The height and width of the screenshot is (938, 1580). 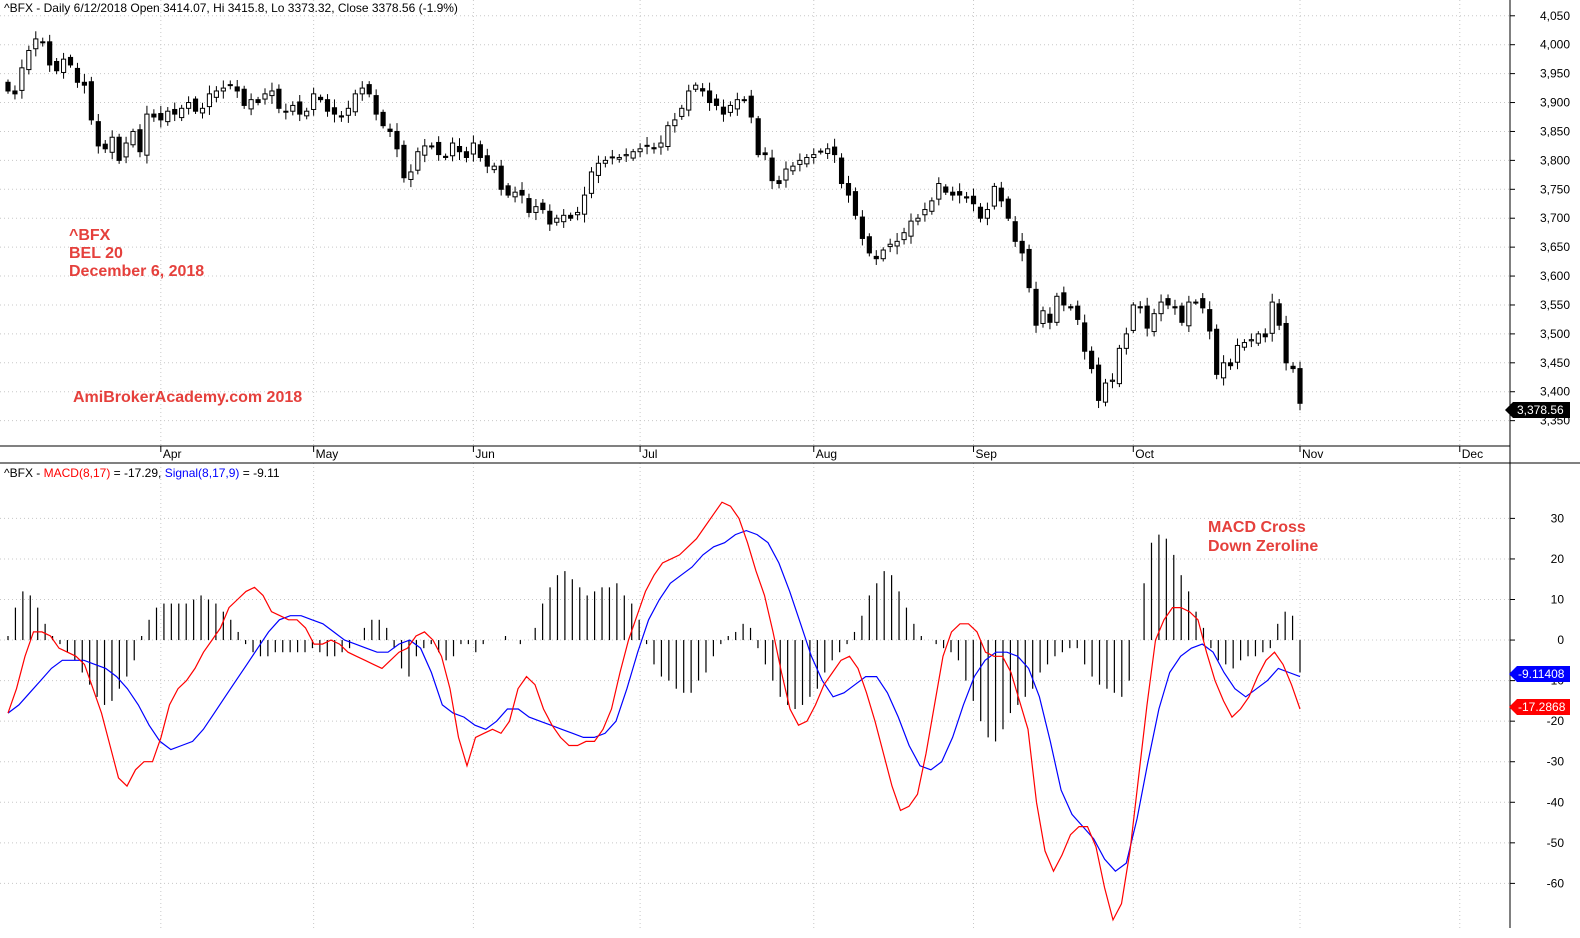 What do you see at coordinates (987, 454) in the screenshot?
I see `month-label: Sep` at bounding box center [987, 454].